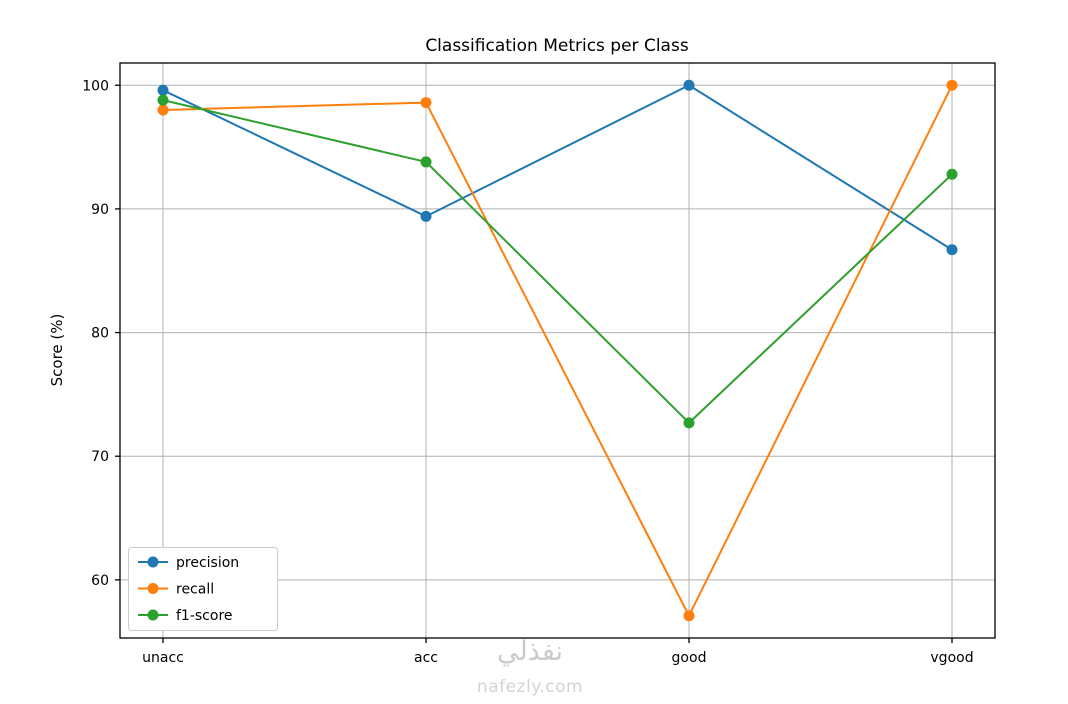 The image size is (1068, 704). What do you see at coordinates (530, 651) in the screenshot?
I see `watermark-arabic-text: نفذلي` at bounding box center [530, 651].